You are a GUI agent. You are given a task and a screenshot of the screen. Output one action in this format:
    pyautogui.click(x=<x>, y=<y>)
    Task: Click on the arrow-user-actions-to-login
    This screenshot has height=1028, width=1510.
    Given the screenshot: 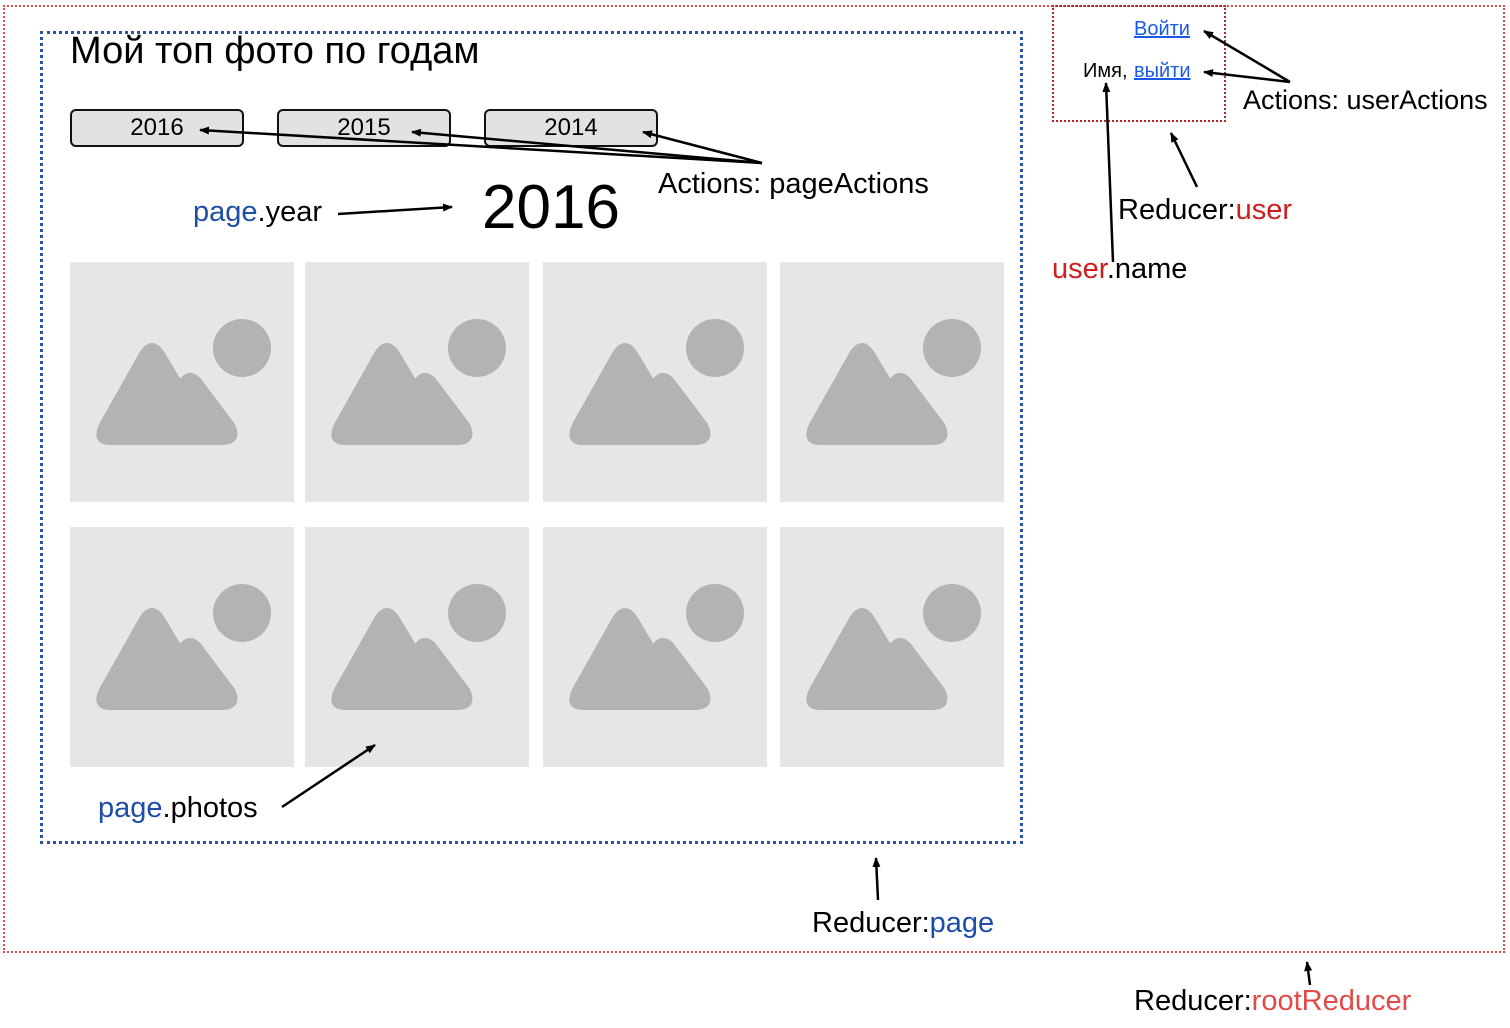 What is the action you would take?
    pyautogui.click(x=1247, y=56)
    